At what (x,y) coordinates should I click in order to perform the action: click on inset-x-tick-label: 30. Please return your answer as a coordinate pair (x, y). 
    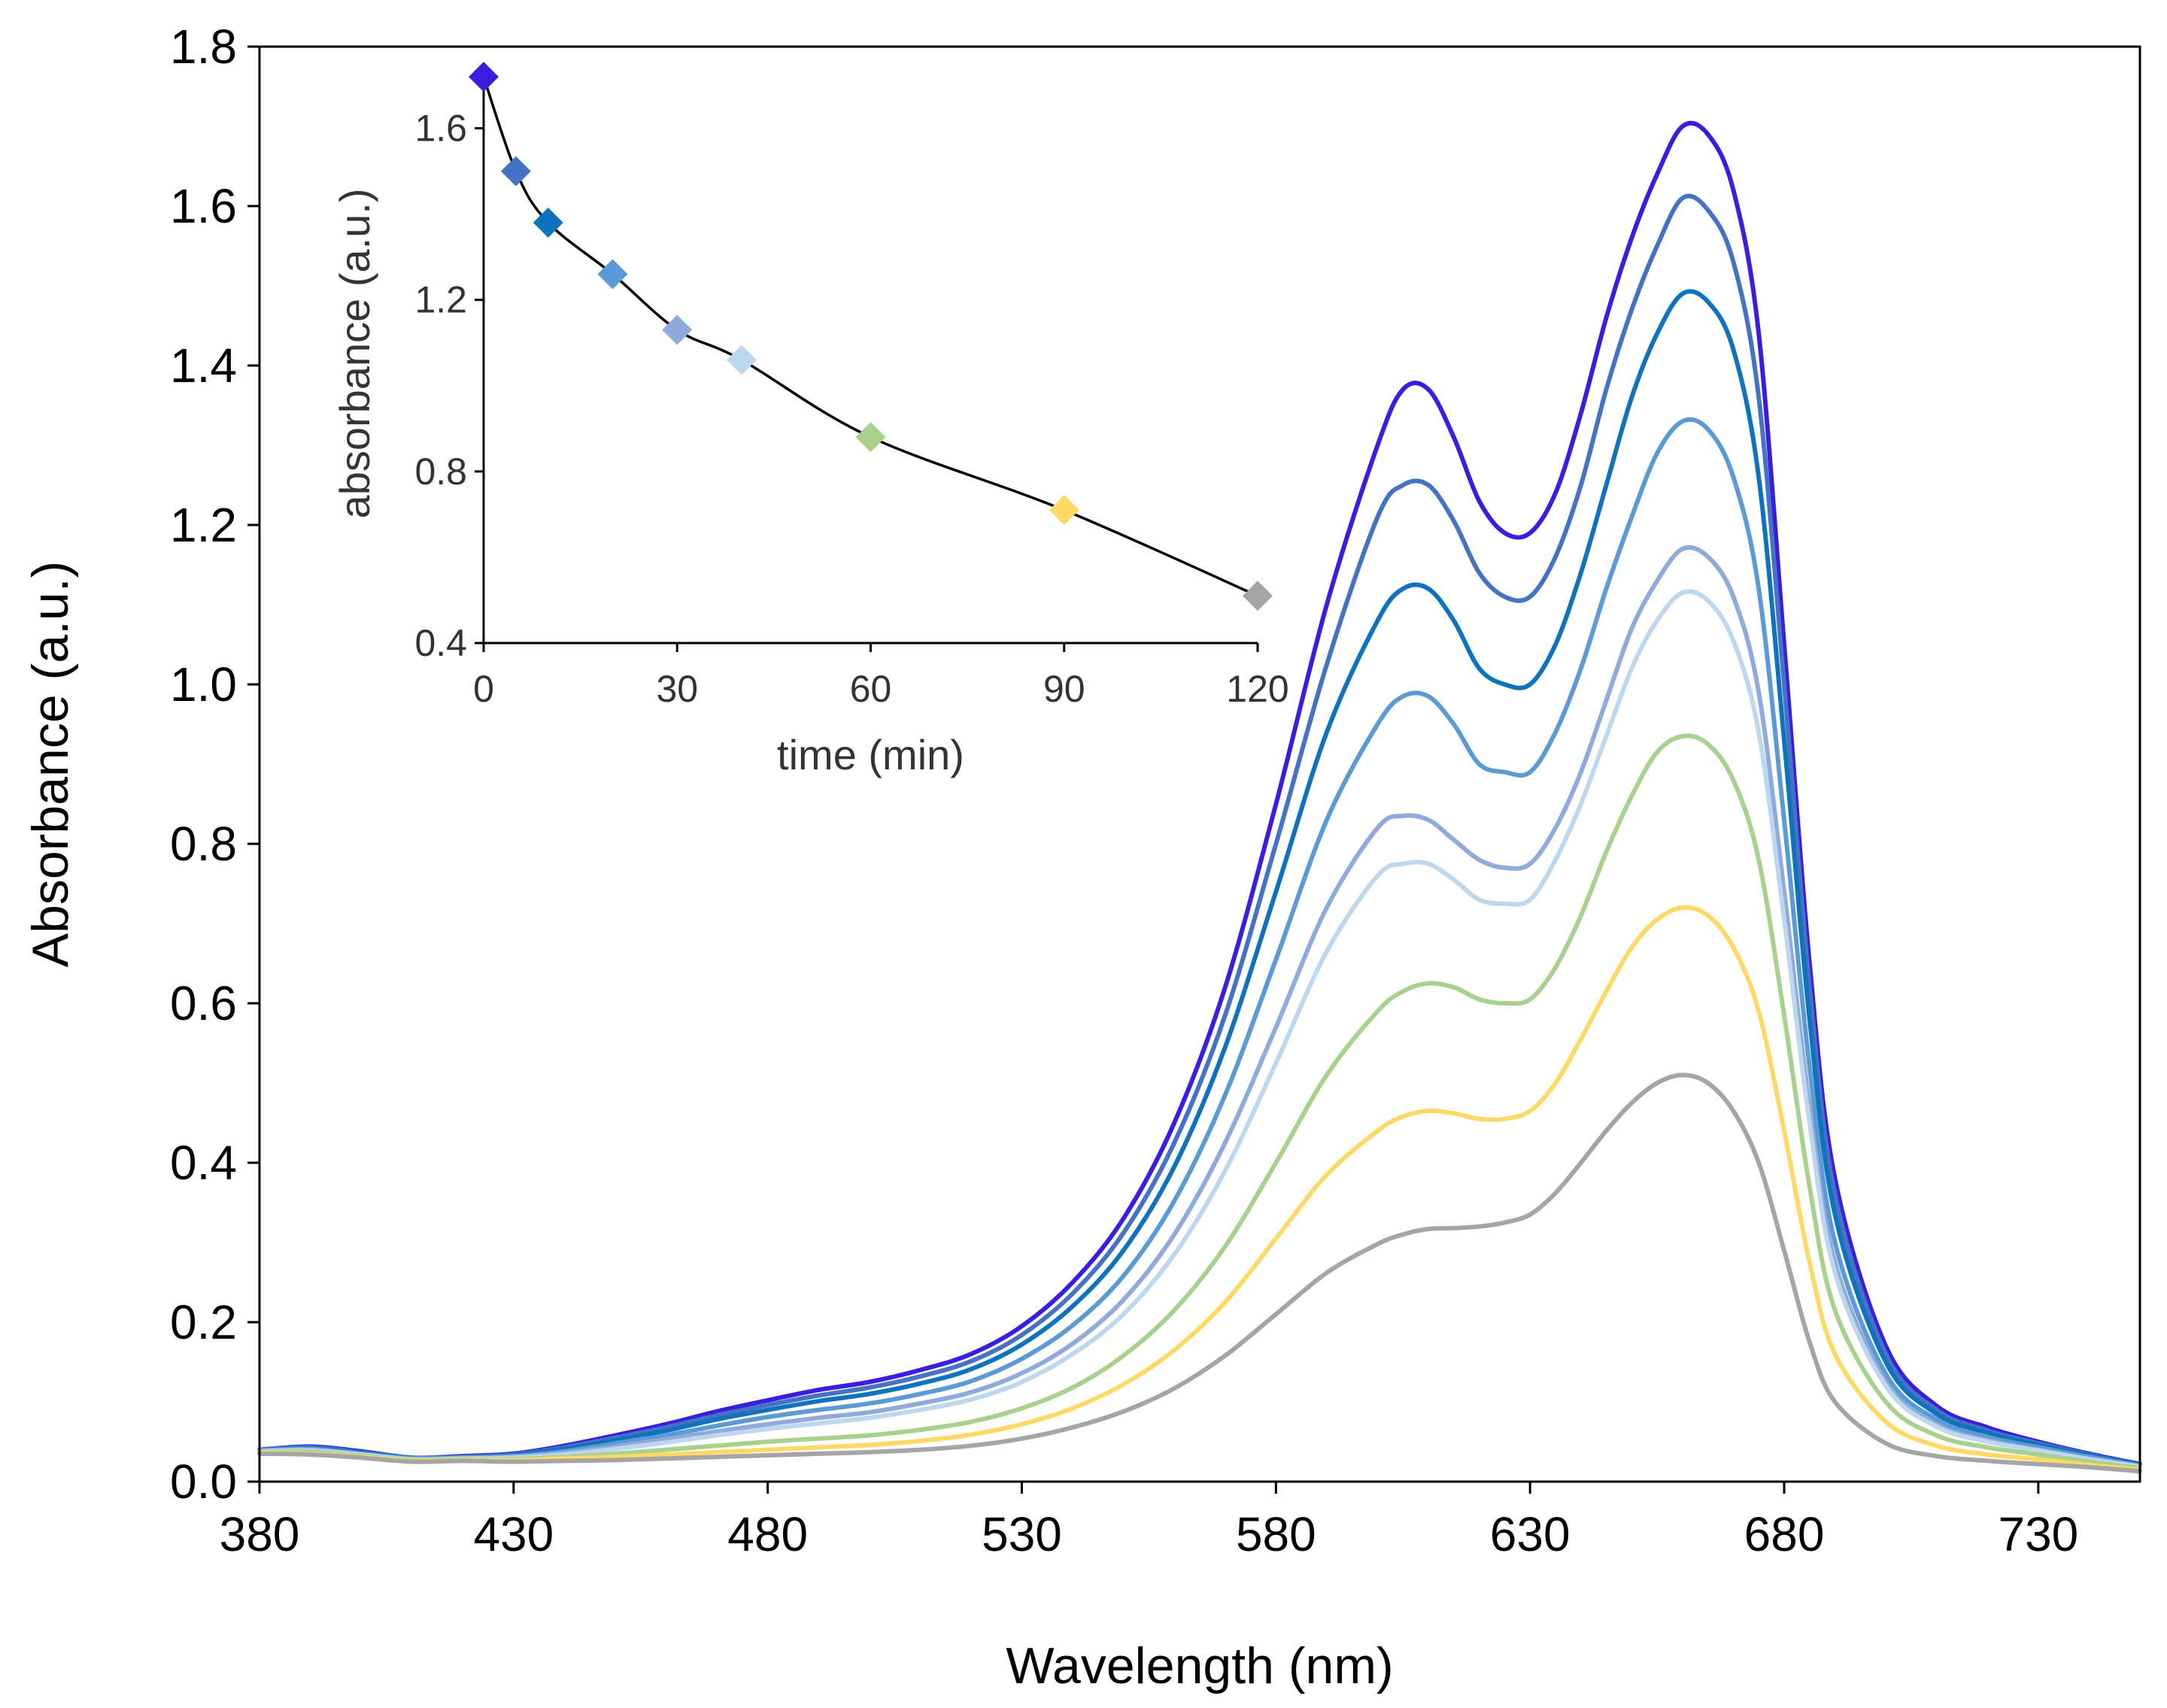
    Looking at the image, I should click on (677, 689).